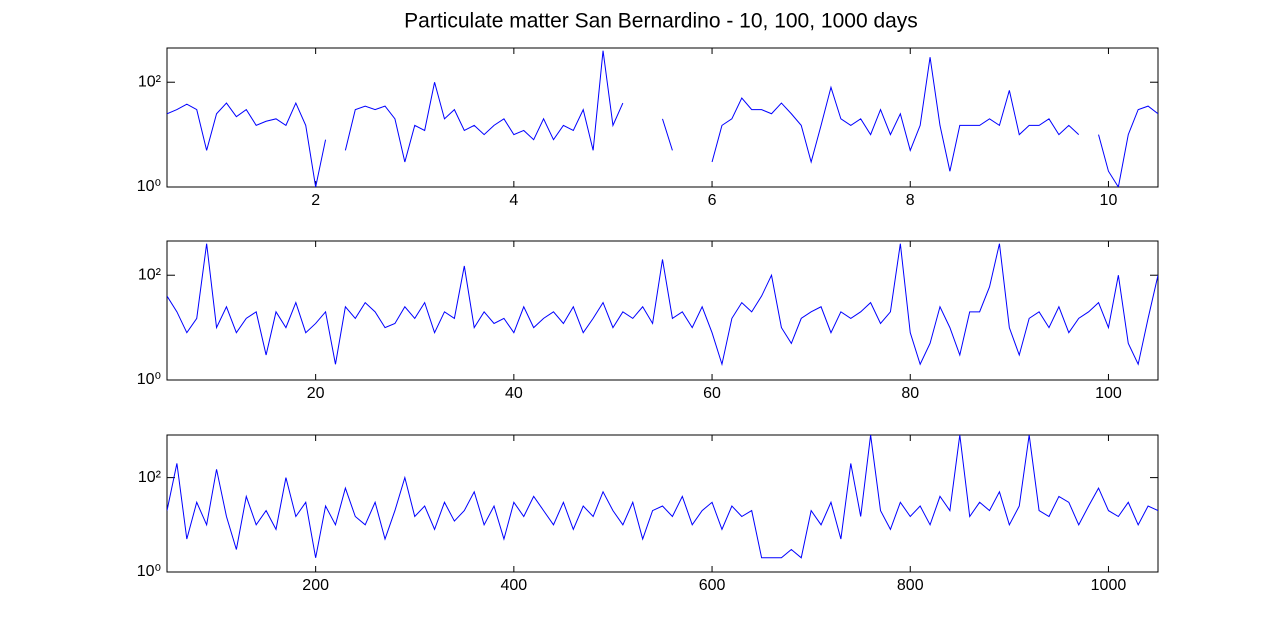  What do you see at coordinates (712, 585) in the screenshot?
I see `x-tick-label: 600` at bounding box center [712, 585].